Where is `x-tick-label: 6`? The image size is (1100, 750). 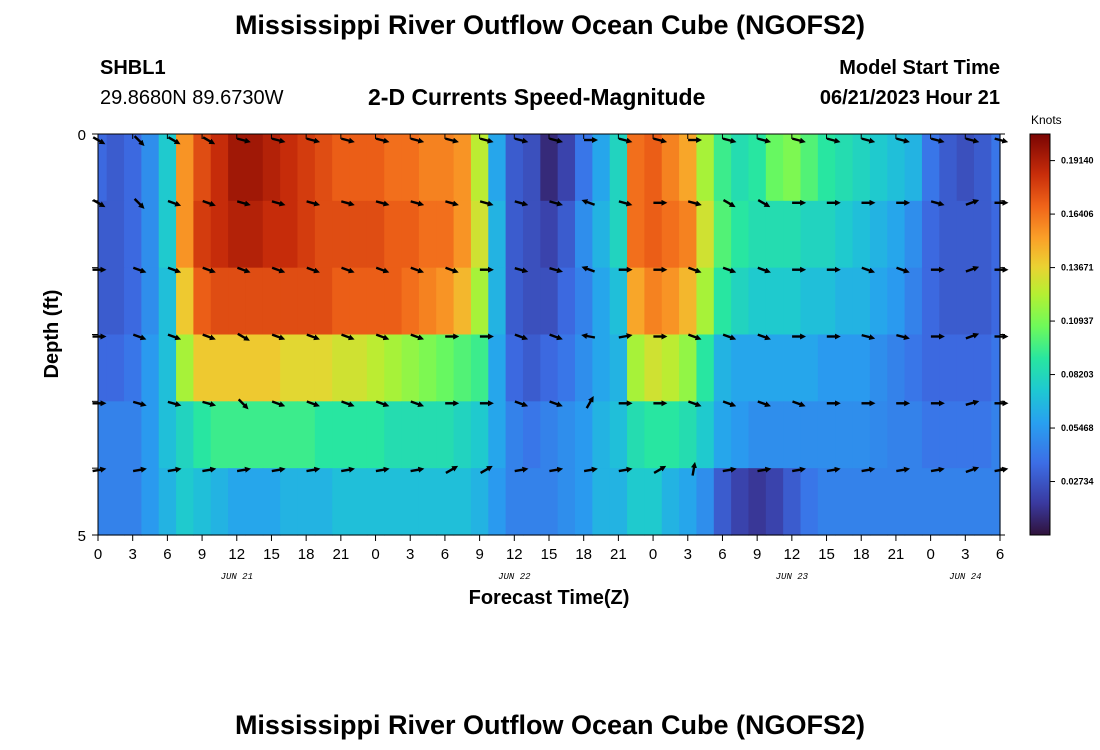 x-tick-label: 6 is located at coordinates (445, 554).